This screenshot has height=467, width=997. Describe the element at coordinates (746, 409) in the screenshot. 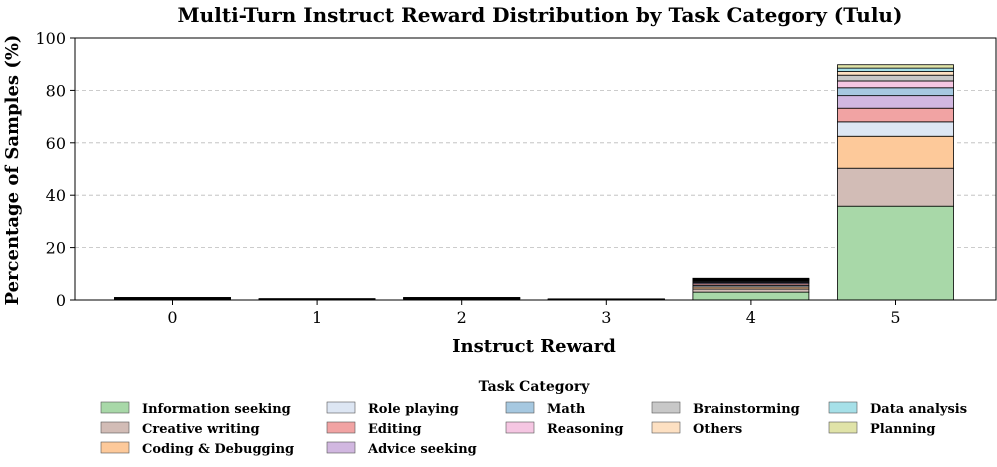

I see `legend-item-label: Brainstorming` at that location.